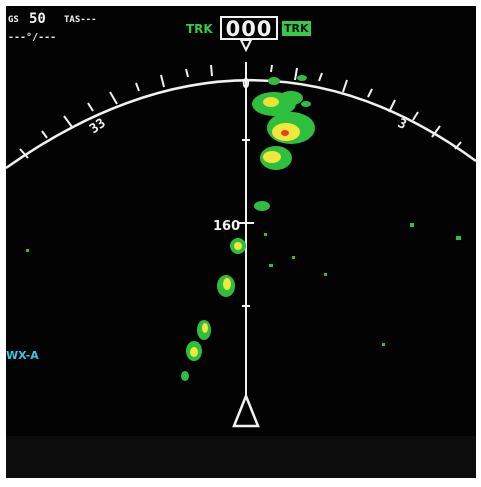 This screenshot has height=487, width=481. I want to click on true-airspeed-readout: TAS---, so click(80, 20).